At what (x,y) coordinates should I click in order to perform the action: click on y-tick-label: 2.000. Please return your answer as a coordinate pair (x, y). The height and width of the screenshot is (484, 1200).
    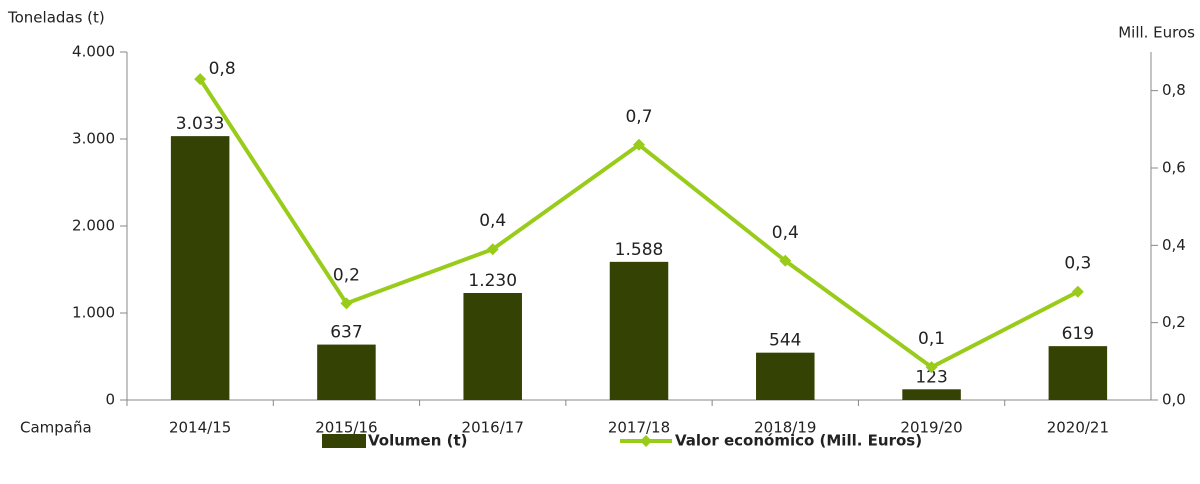
    Looking at the image, I should click on (93, 226).